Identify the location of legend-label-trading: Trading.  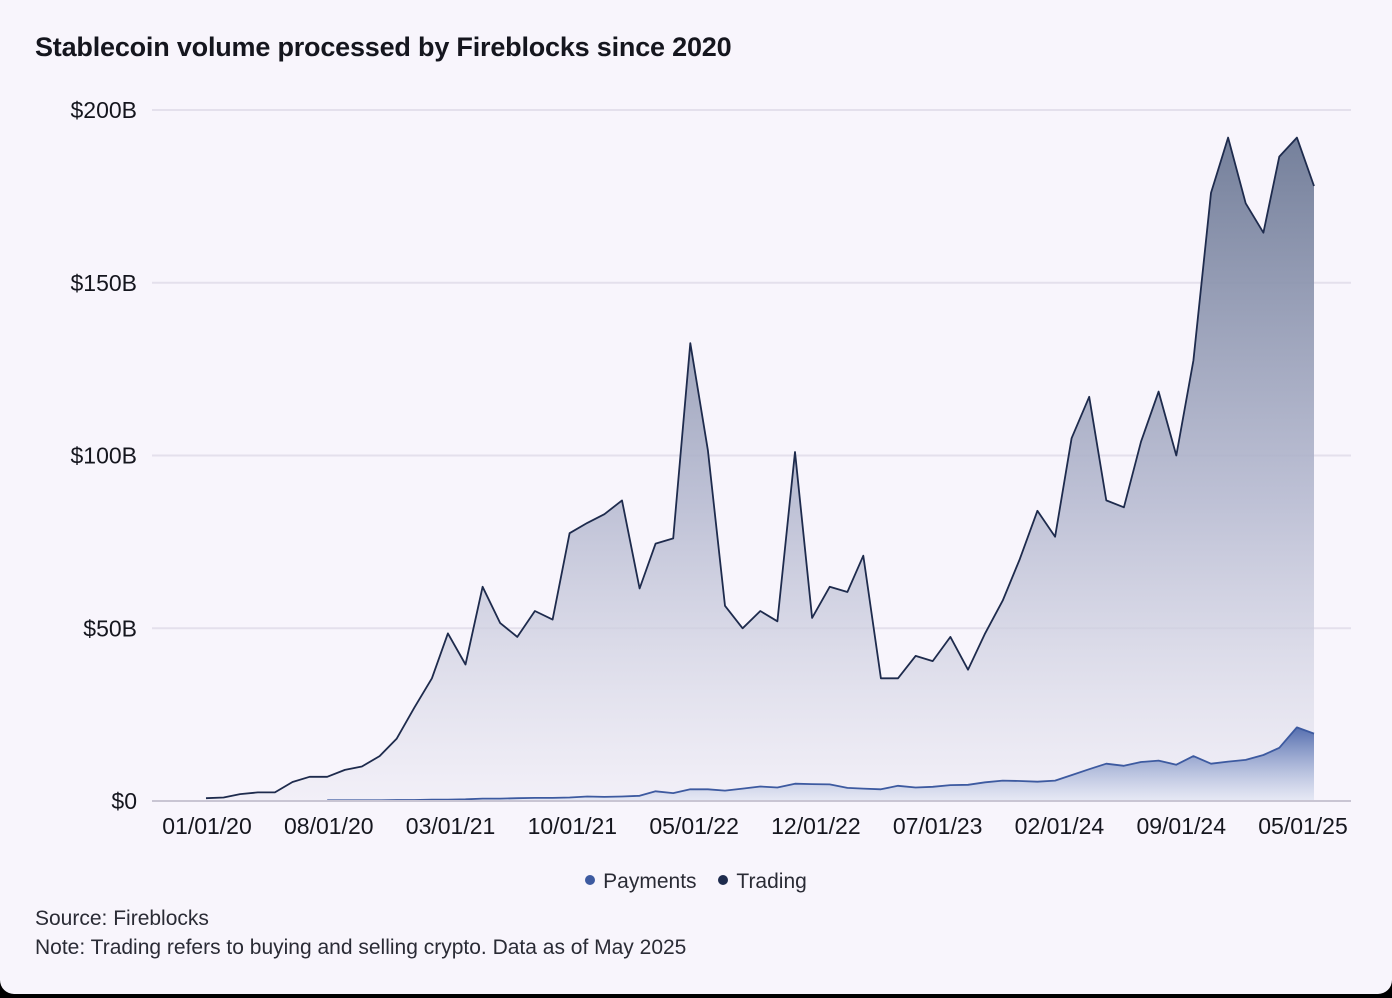
(771, 881).